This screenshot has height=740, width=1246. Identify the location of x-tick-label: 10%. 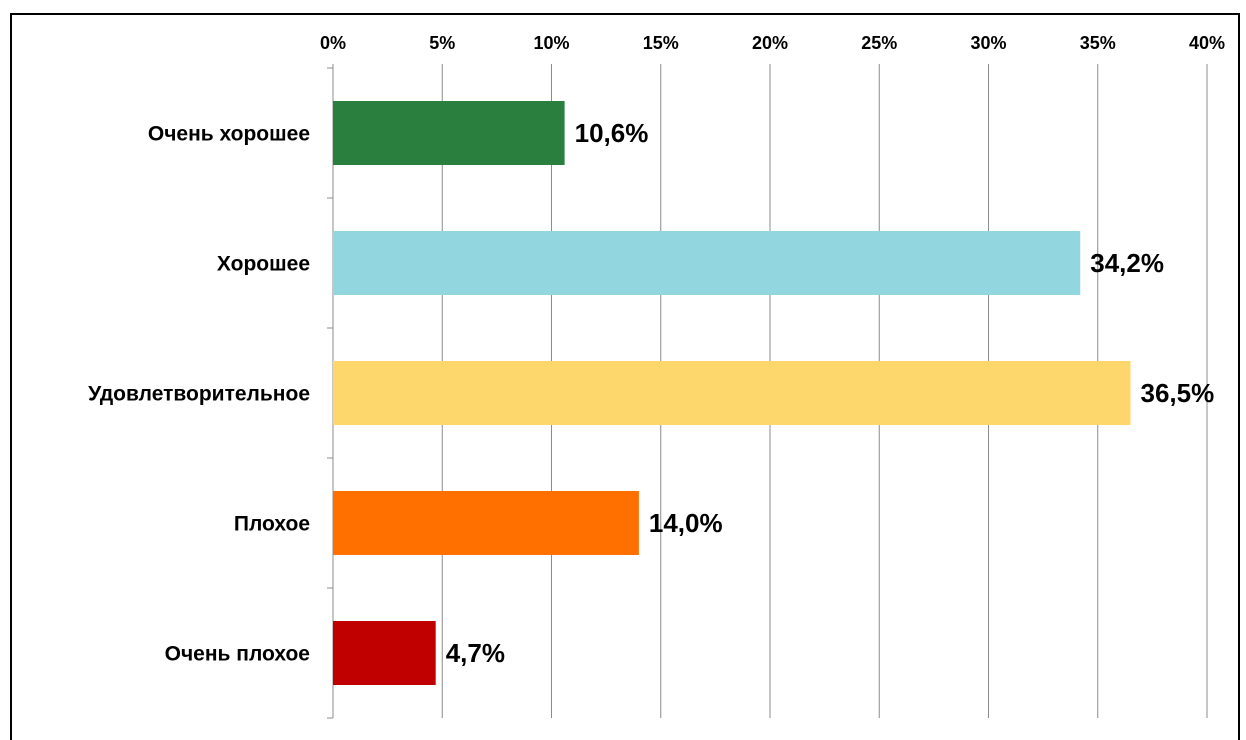
(551, 43).